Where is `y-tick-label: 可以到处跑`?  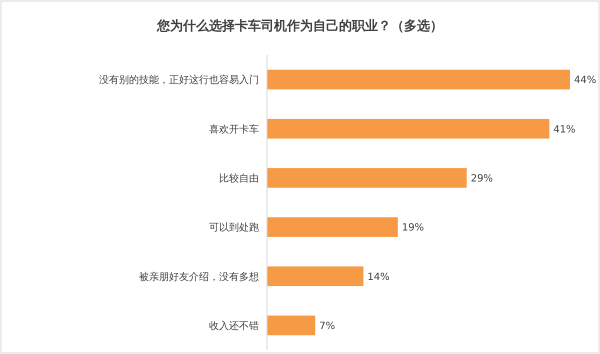
y-tick-label: 可以到处跑 is located at coordinates (234, 228).